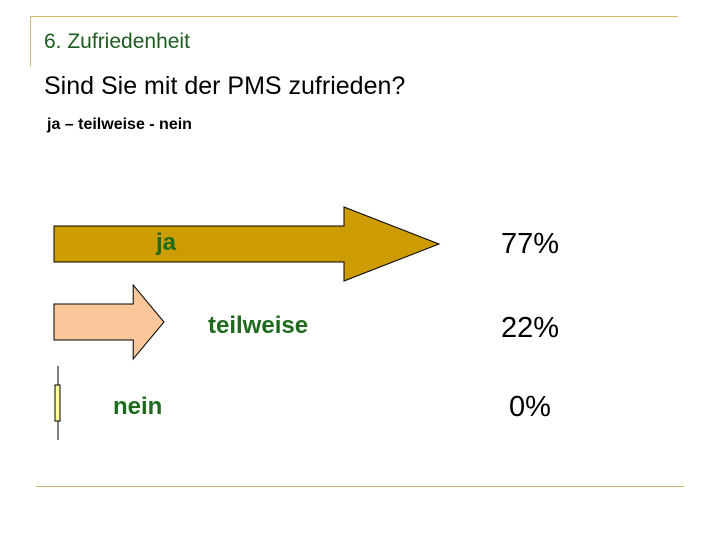 The image size is (720, 540). What do you see at coordinates (30, 41) in the screenshot?
I see `left-rule` at bounding box center [30, 41].